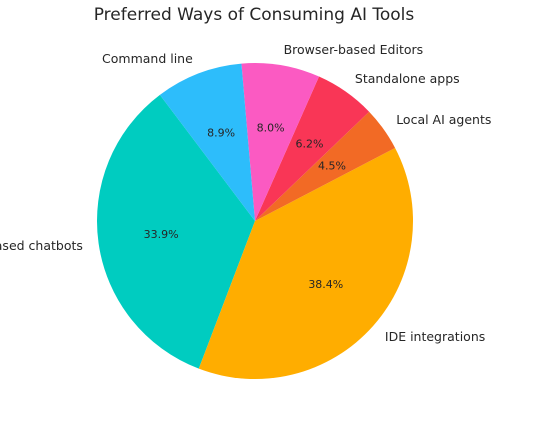  Describe the element at coordinates (310, 143) in the screenshot. I see `slice-percent-standalone-apps: 6.2%` at that location.